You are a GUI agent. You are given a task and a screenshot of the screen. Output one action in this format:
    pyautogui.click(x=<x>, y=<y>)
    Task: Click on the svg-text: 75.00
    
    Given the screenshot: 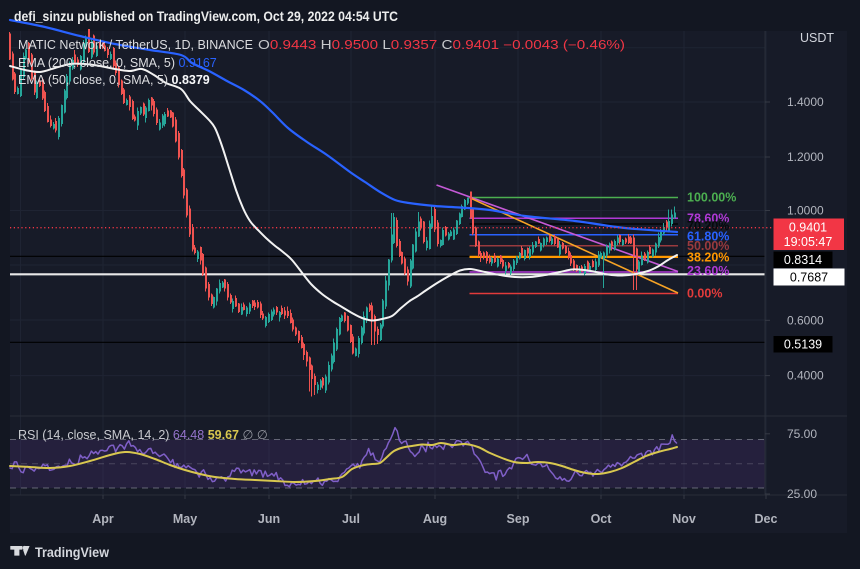 What is the action you would take?
    pyautogui.click(x=802, y=434)
    